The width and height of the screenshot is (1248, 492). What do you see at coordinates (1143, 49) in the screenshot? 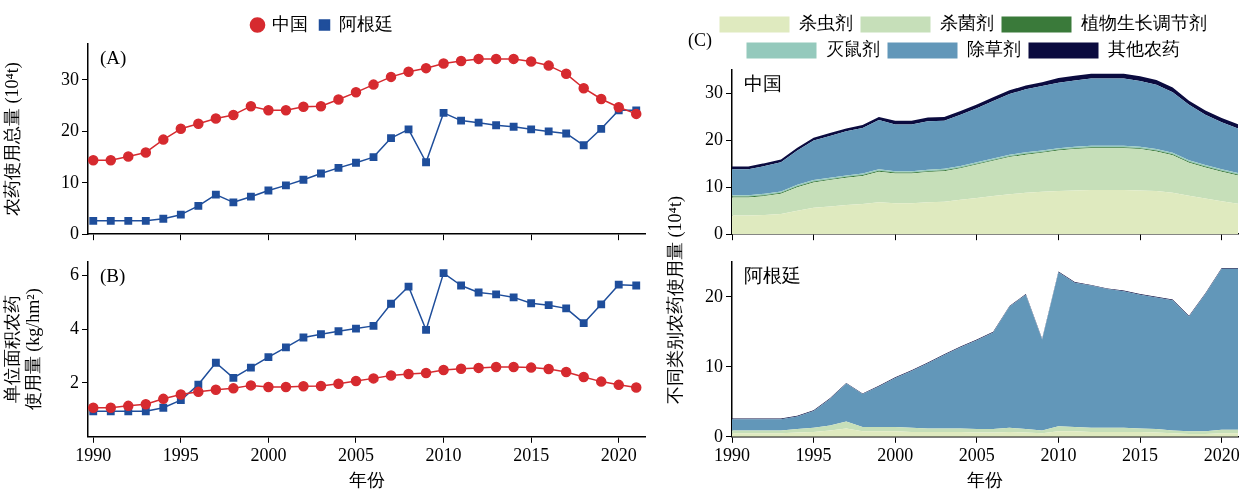
I see `legend-label: 其他农药` at bounding box center [1143, 49].